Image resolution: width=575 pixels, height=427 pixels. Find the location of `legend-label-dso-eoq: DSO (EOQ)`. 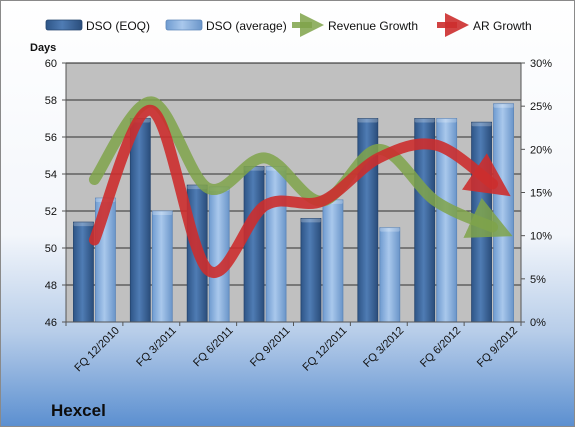

legend-label-dso-eoq: DSO (EOQ) is located at coordinates (118, 26).